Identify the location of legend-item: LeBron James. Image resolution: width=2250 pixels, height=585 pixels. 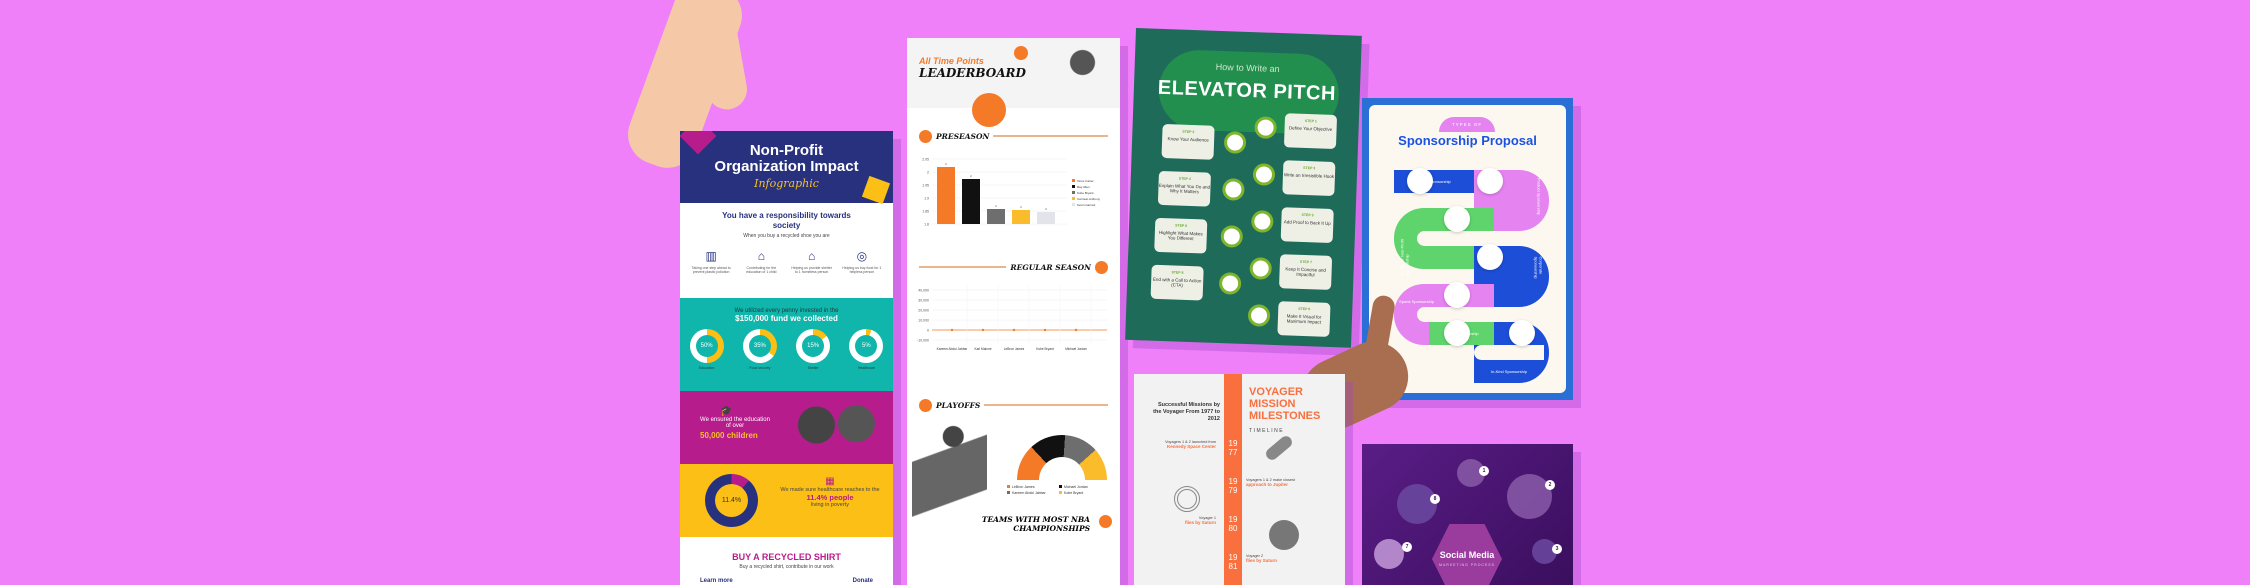
(1032, 487).